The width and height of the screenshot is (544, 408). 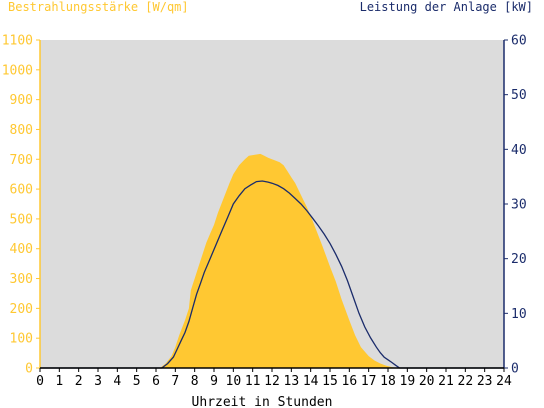 What do you see at coordinates (519, 150) in the screenshot?
I see `y-right-tick-label: 40` at bounding box center [519, 150].